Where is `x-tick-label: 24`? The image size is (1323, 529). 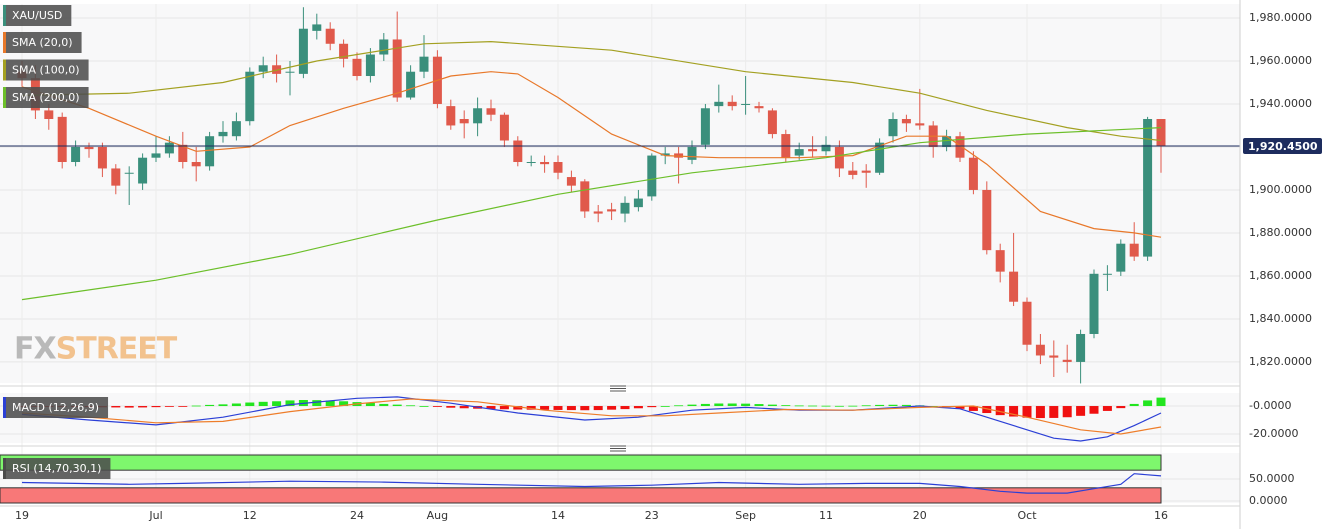 x-tick-label: 24 is located at coordinates (357, 515).